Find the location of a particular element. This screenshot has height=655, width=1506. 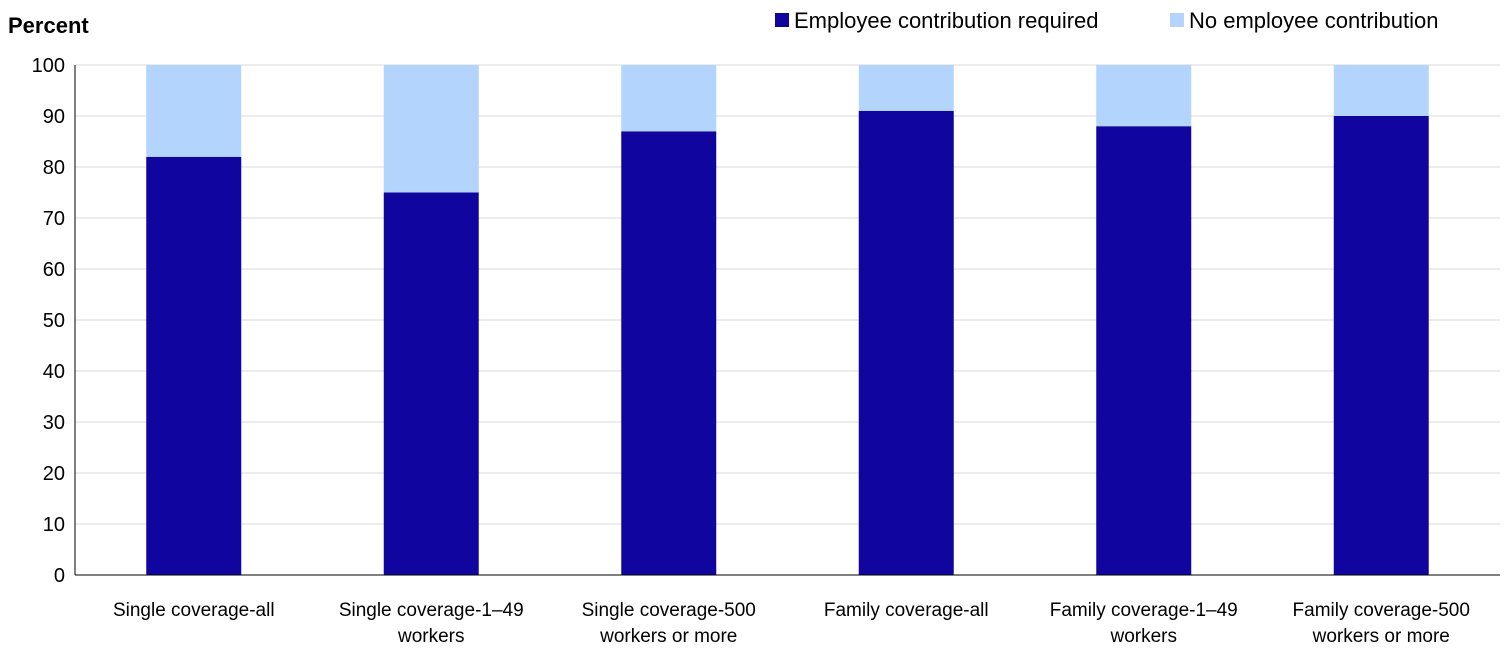

y-tick-label: 60 is located at coordinates (54, 270).